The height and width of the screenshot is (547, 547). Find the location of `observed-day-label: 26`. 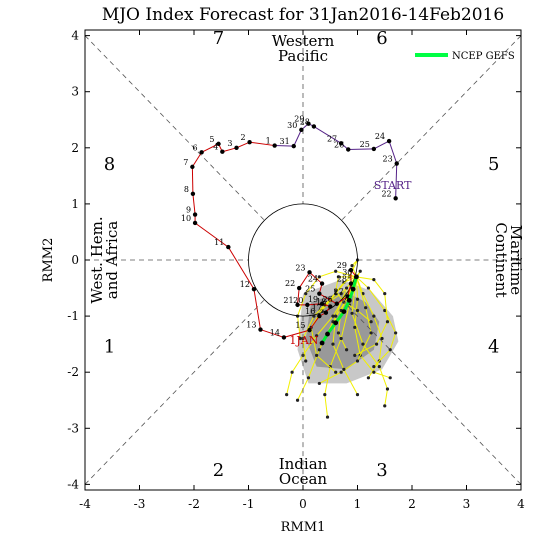

observed-day-label: 26 is located at coordinates (339, 144).